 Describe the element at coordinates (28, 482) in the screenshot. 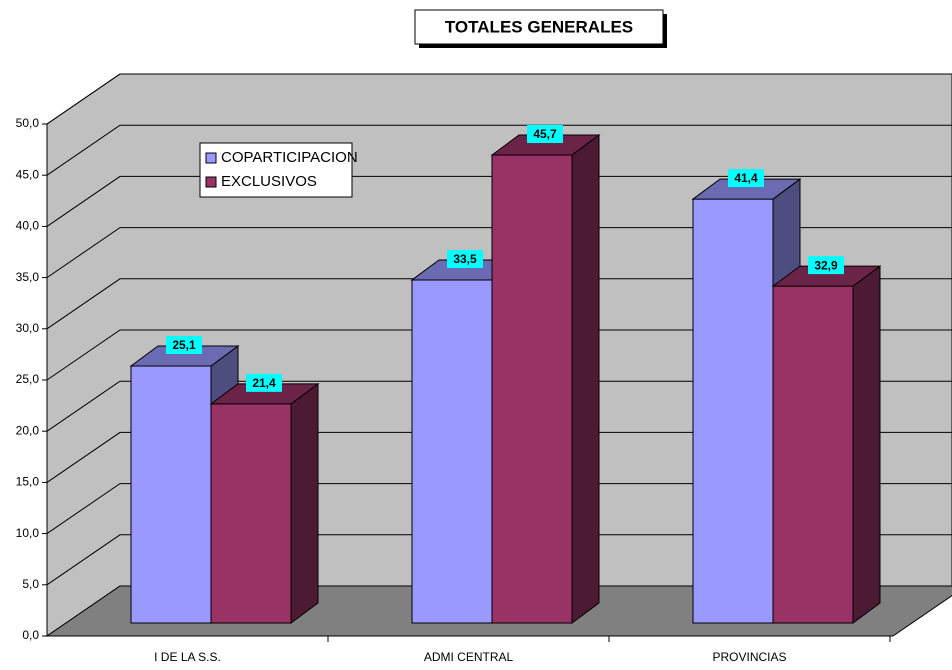

I see `y-tick-label: 15,0` at that location.